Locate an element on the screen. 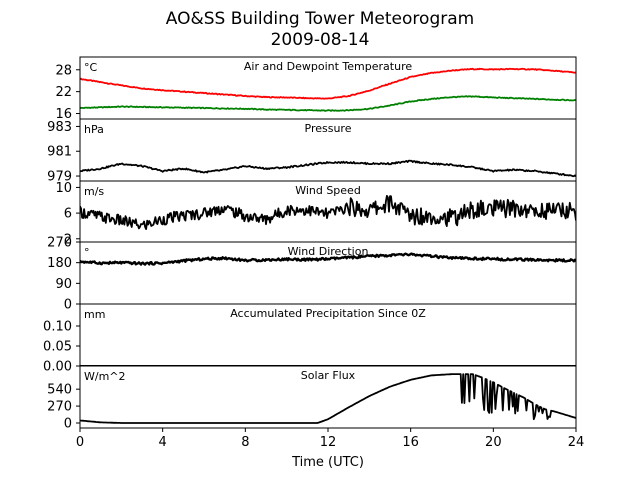 The width and height of the screenshot is (640, 480). y-tick-label-wspd: 2 is located at coordinates (68, 239).